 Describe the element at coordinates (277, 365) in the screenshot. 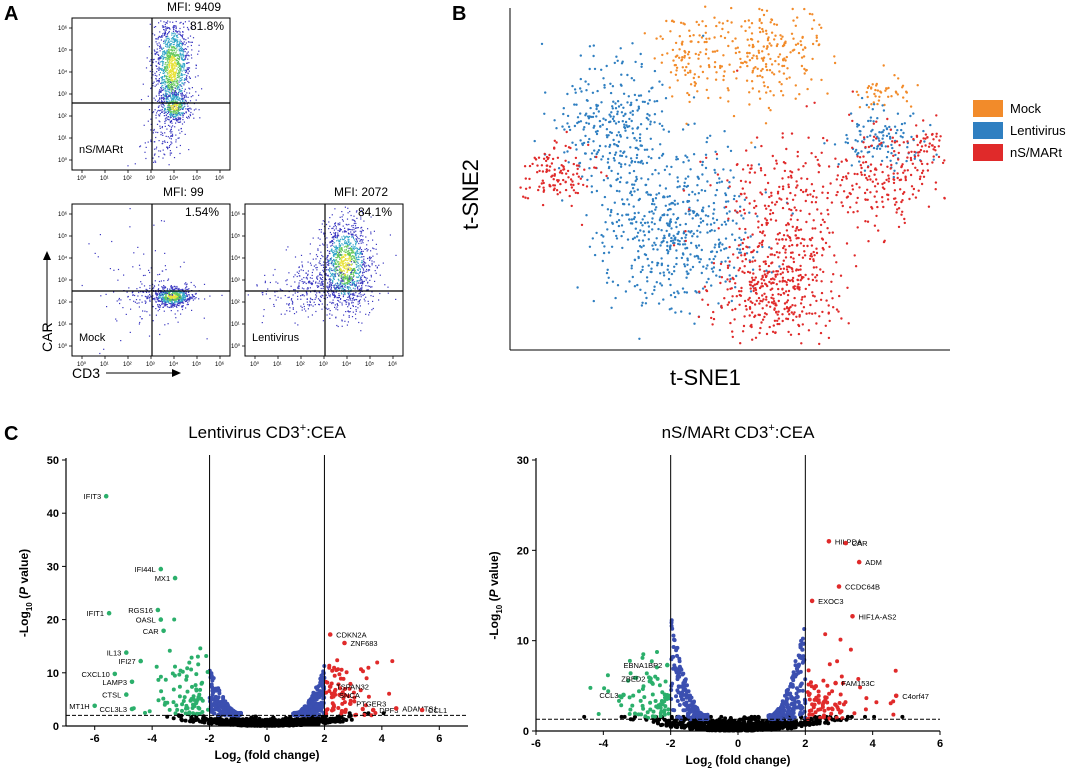

I see `flow-x-tick-label: 10¹` at that location.